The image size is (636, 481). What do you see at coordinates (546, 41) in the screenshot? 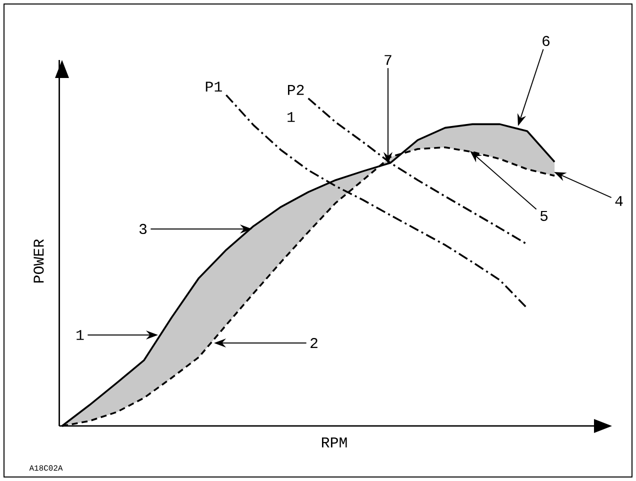
I see `text: 6` at bounding box center [546, 41].